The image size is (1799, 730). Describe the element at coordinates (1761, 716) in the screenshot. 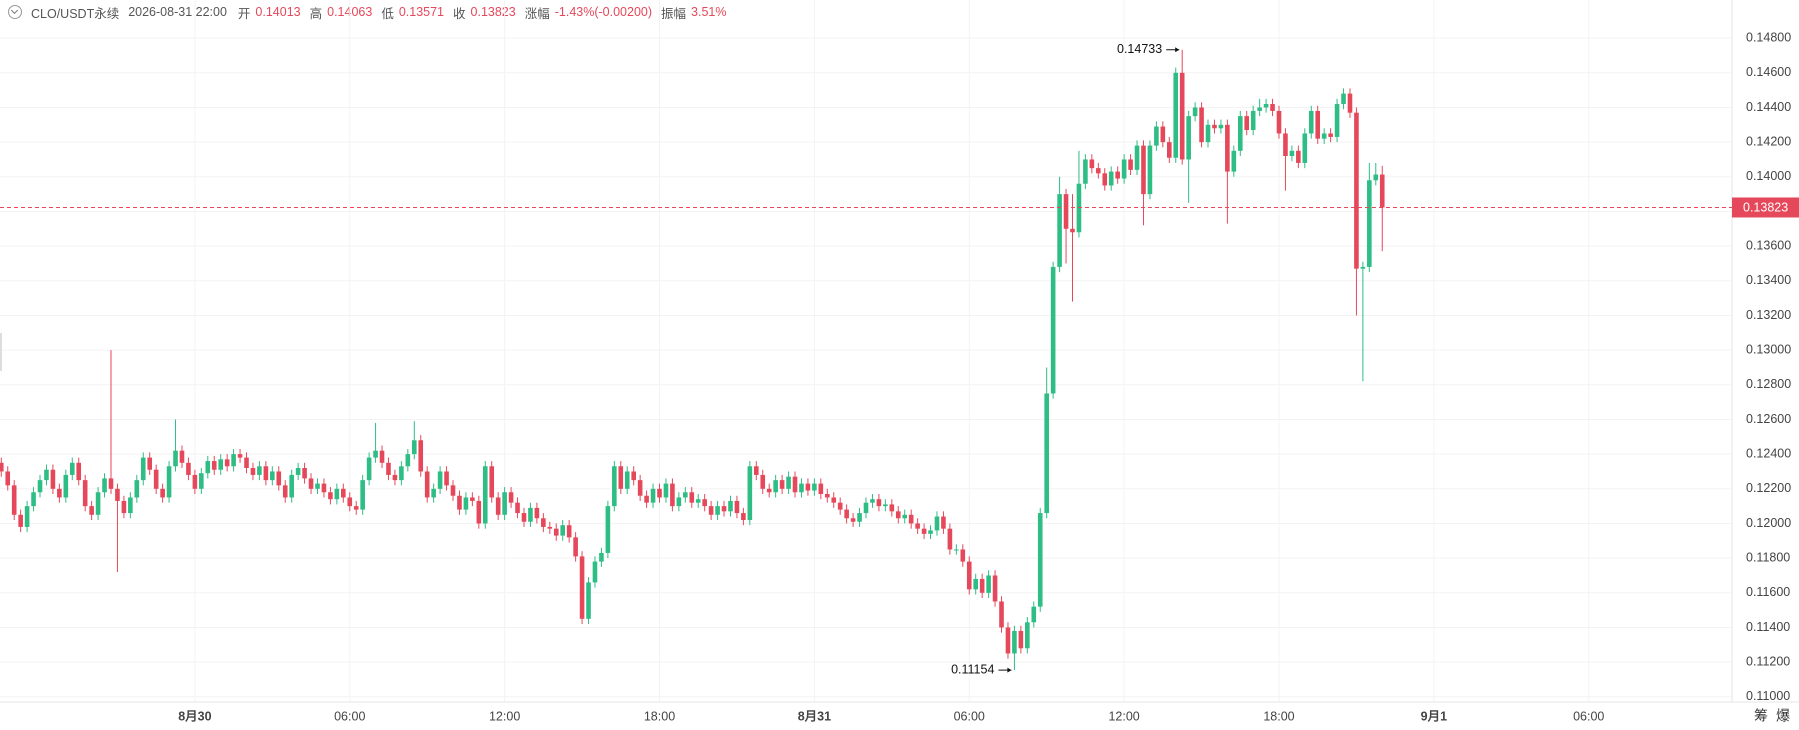

I see `toolbar-button: 筹` at that location.